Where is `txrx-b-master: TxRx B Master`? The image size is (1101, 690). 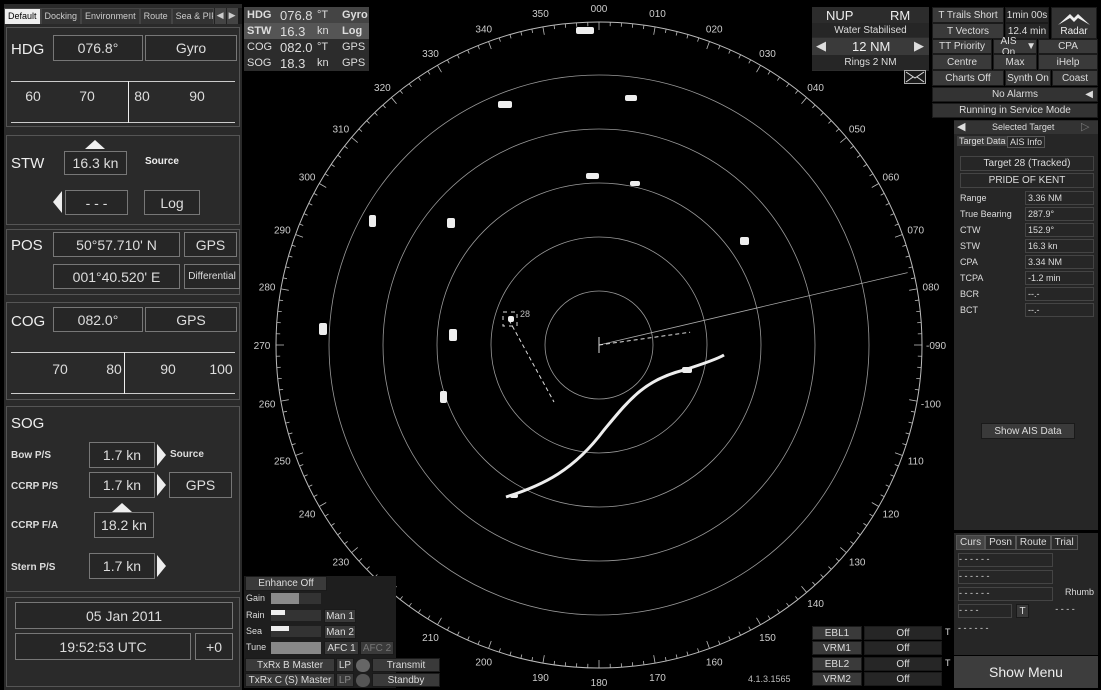 txrx-b-master: TxRx B Master is located at coordinates (290, 665).